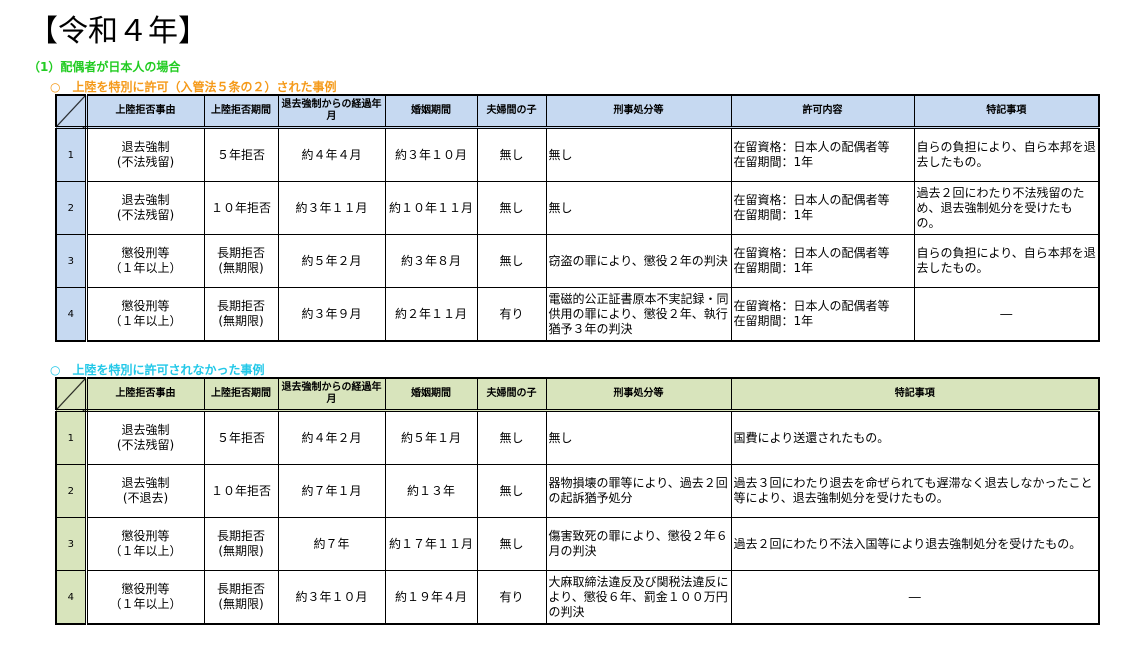 The image size is (1133, 652). What do you see at coordinates (638, 491) in the screenshot?
I see `cell-criminal: 器物損壊の罪等により、過去２回の起訴猶予処分` at bounding box center [638, 491].